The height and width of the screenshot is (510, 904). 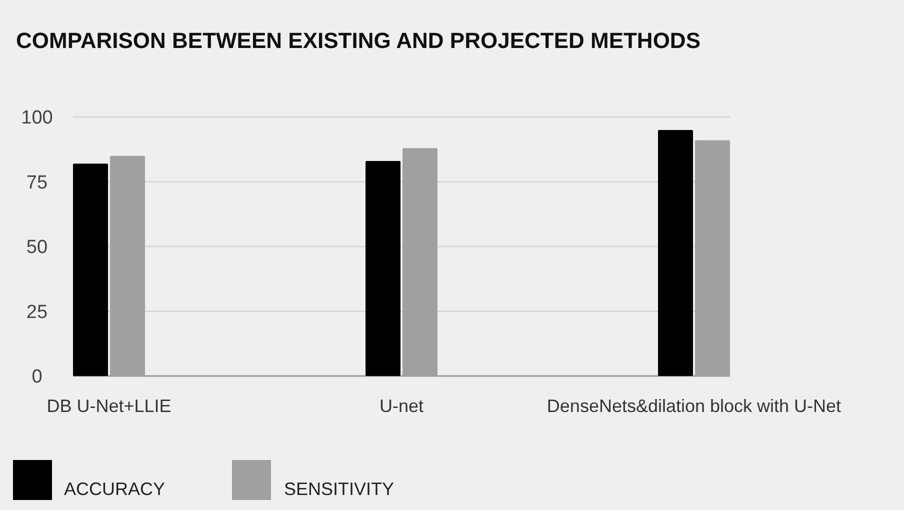 I want to click on x-tick-label: DenseNets&dilation block with U-Net, so click(x=694, y=406).